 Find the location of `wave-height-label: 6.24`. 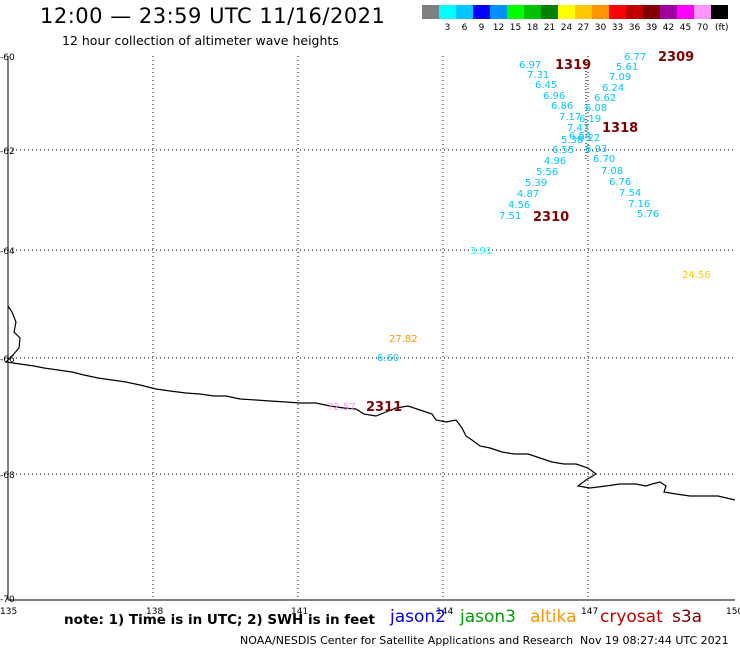

wave-height-label: 6.24 is located at coordinates (613, 88).